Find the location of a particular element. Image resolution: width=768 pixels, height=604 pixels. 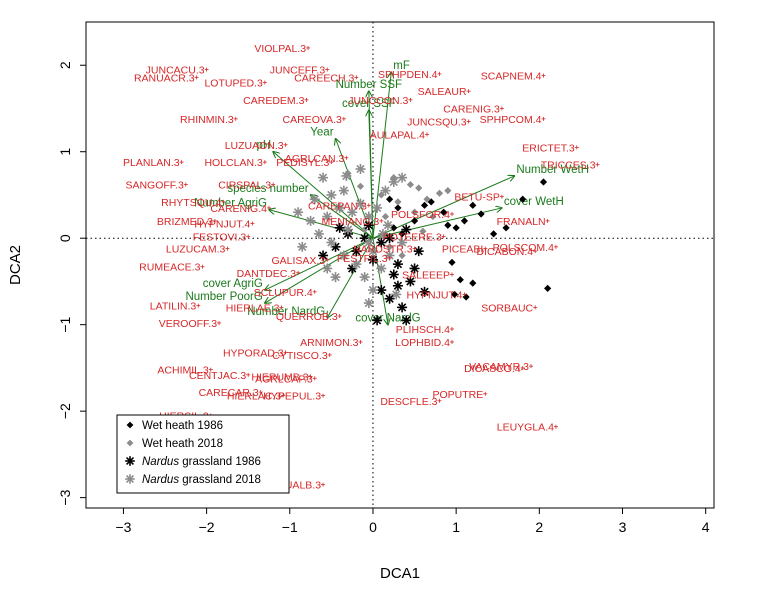

x-tick-label: 0 is located at coordinates (373, 527).